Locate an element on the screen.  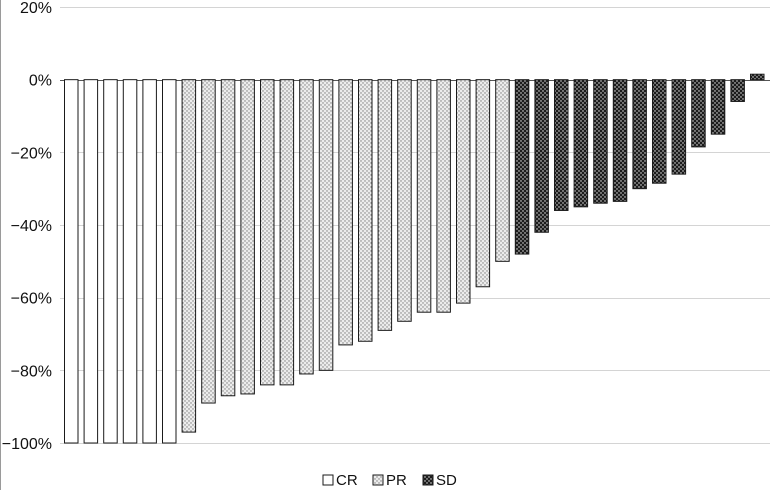
legend-swatch-pr is located at coordinates (378, 480).